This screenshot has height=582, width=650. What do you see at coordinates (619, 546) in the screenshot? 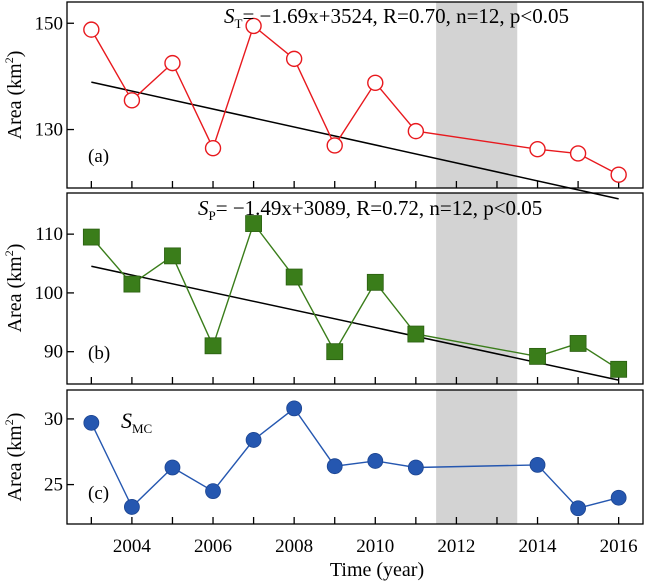
I see `x-tick-label: 2016` at bounding box center [619, 546].